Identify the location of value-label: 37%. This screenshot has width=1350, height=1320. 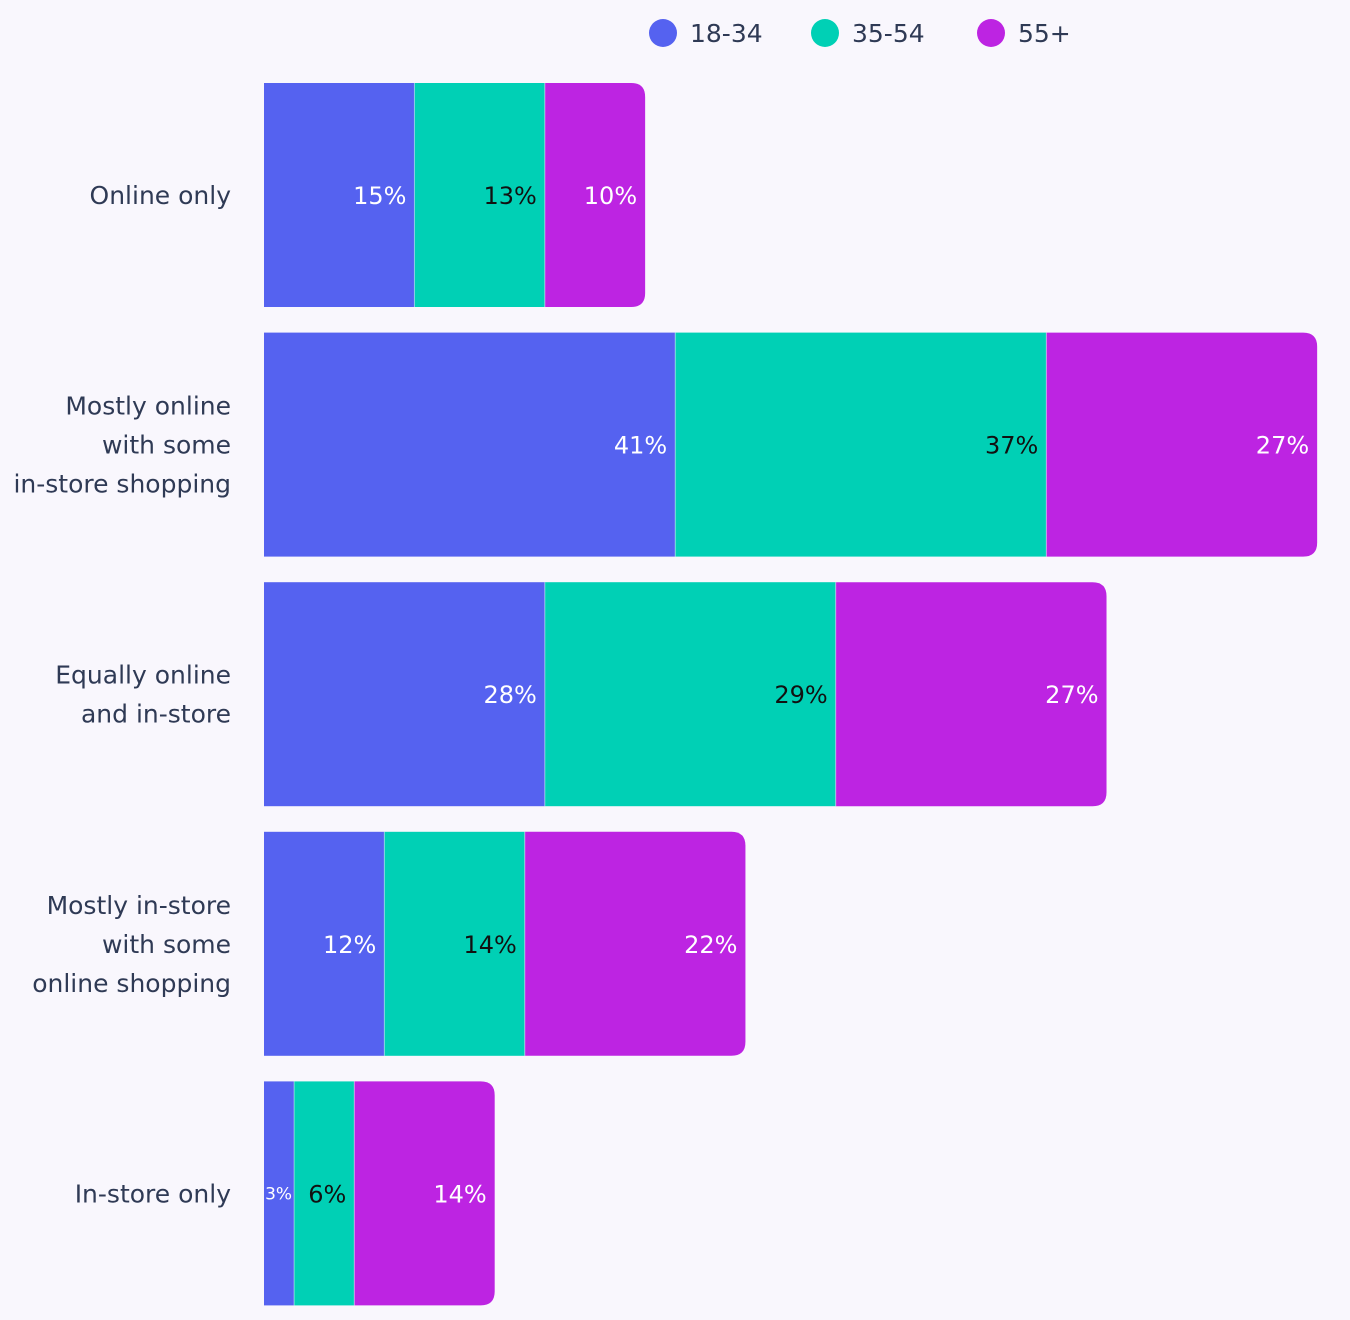
(1011, 446).